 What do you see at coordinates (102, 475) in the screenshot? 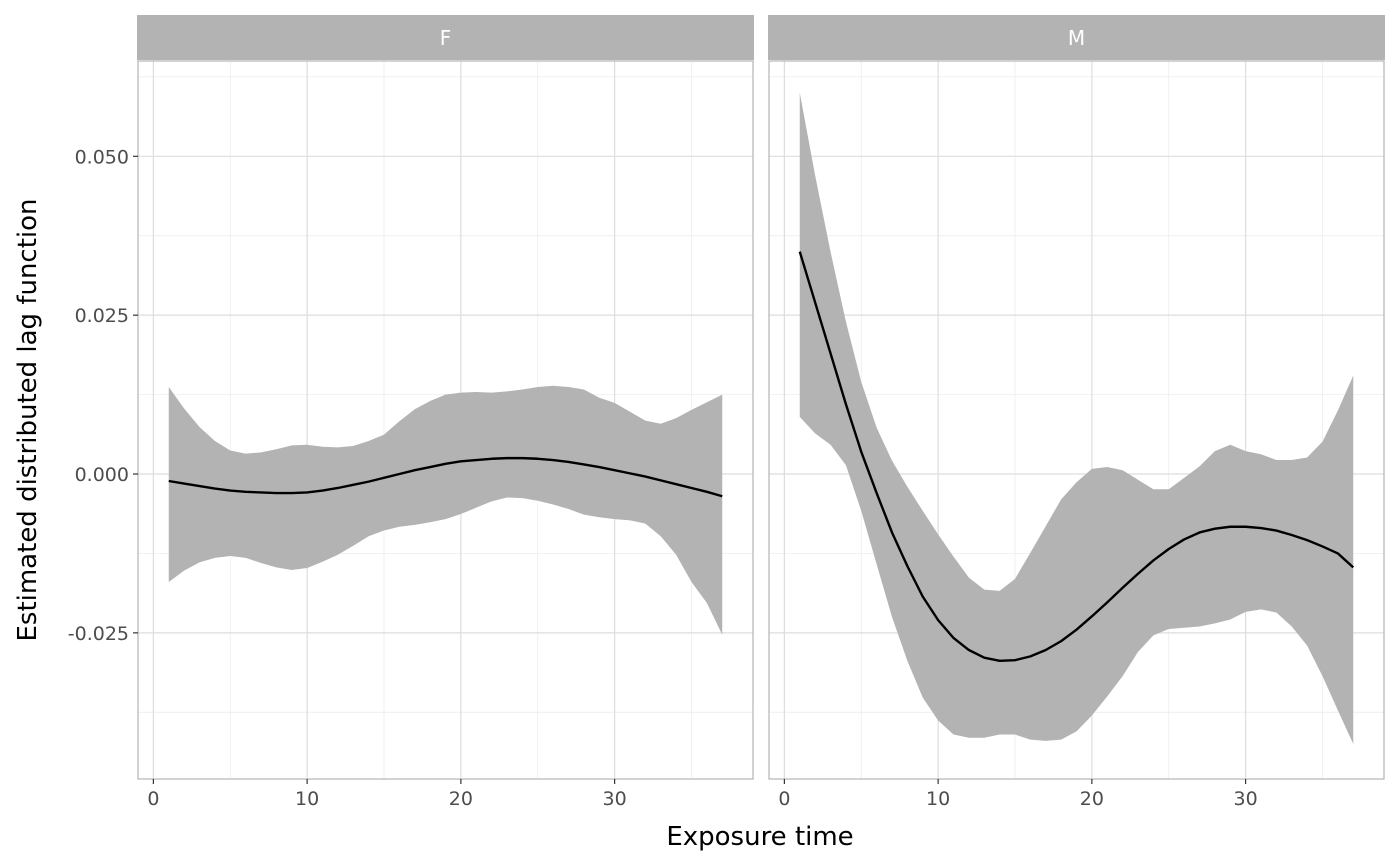
I see `y-tick-label: 0.000` at bounding box center [102, 475].